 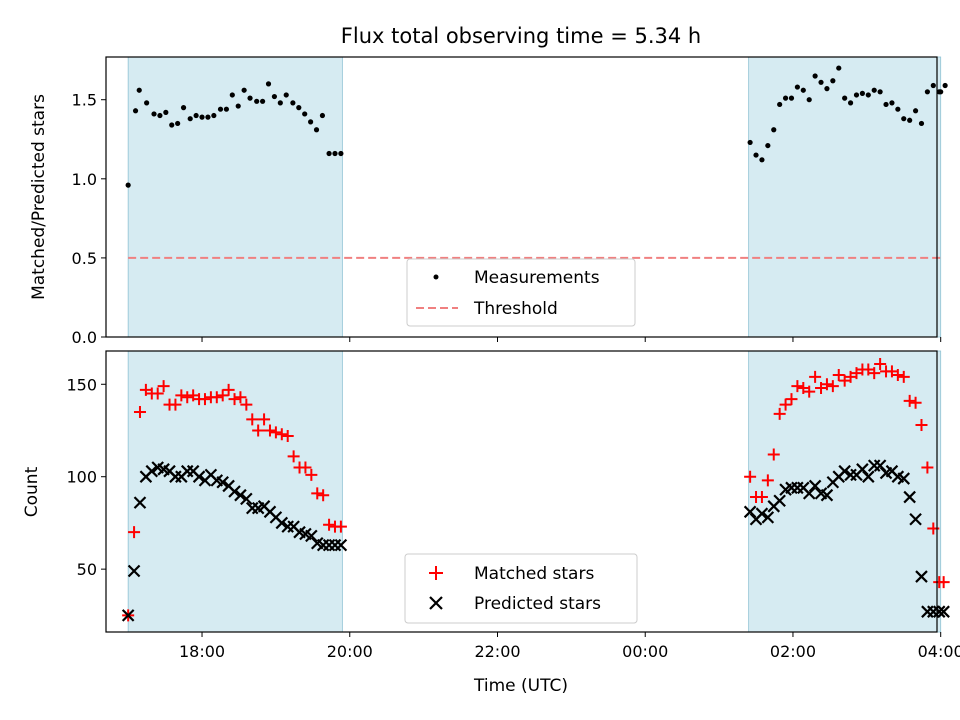 I want to click on top-ytick-label: 1.0, so click(x=84, y=179).